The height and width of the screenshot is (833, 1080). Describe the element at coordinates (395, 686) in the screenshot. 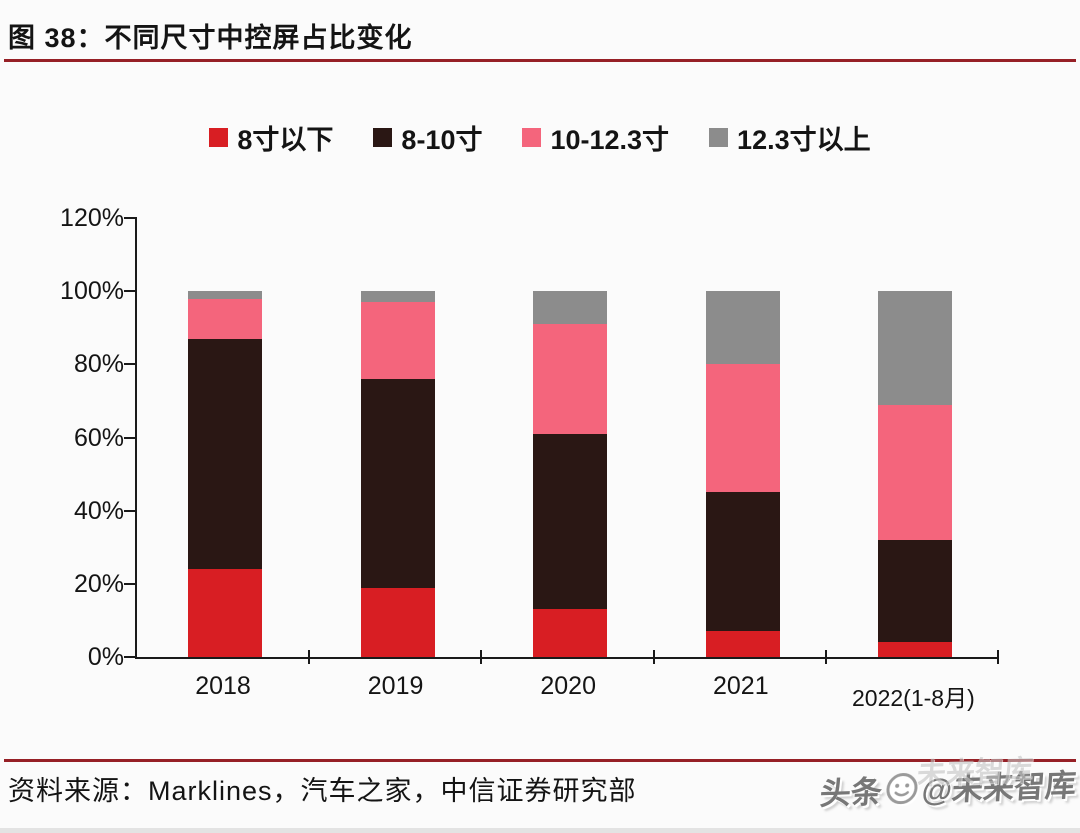

I see `x-axis-category-label: 2019` at that location.